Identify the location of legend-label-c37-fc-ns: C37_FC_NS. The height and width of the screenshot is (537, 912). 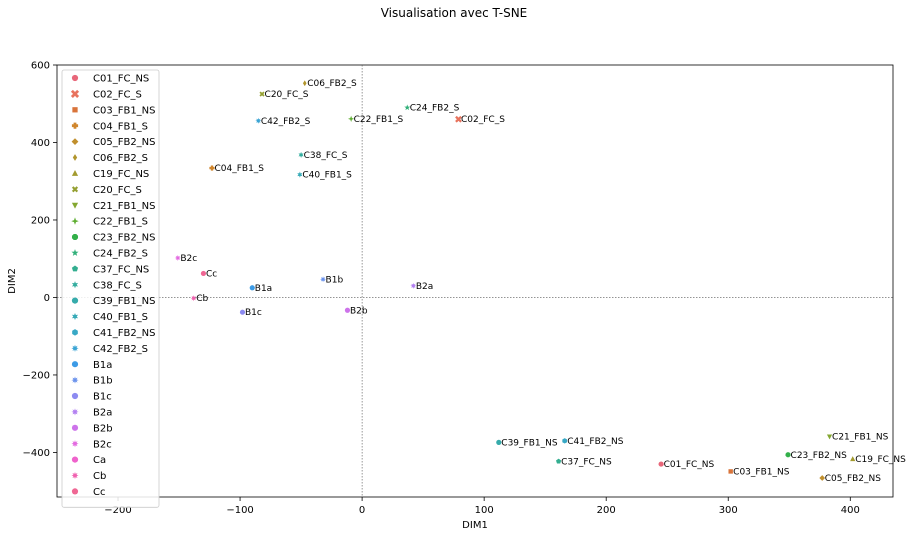
(121, 269).